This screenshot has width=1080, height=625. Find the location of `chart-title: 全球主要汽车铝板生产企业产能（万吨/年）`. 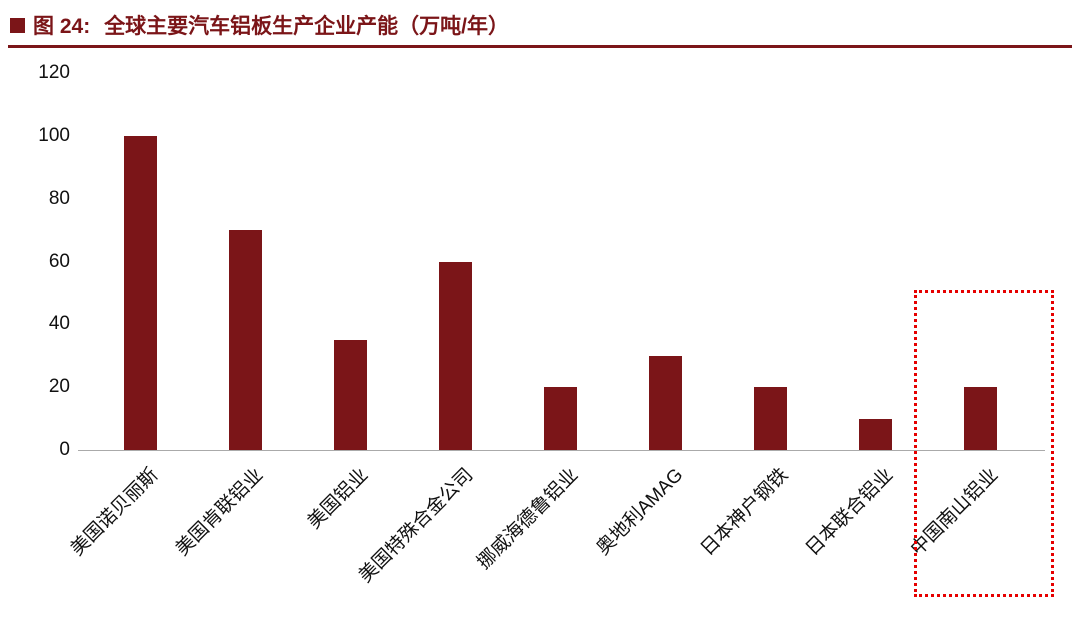

chart-title: 全球主要汽车铝板生产企业产能（万吨/年） is located at coordinates (307, 26).